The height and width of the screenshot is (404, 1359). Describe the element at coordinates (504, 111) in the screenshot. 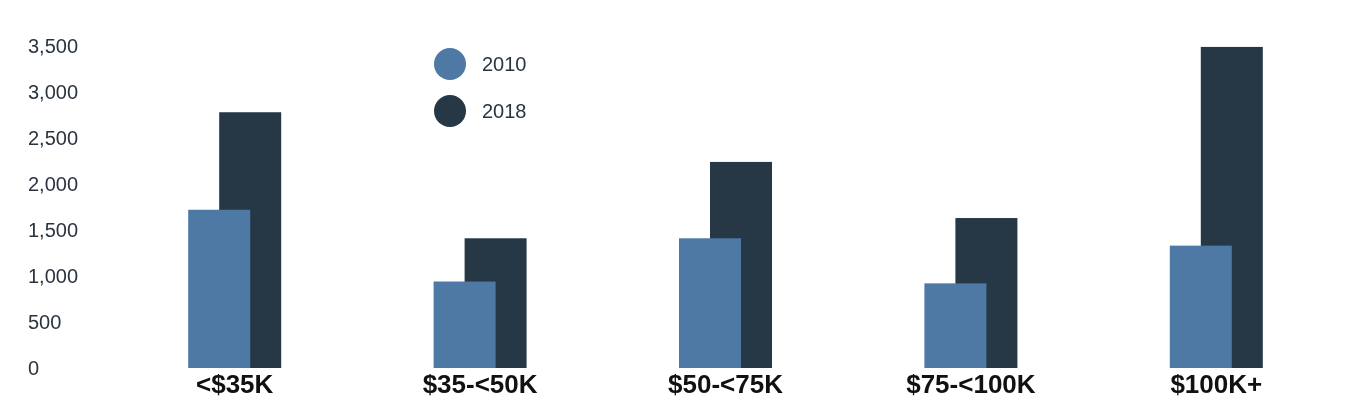

I see `legend-label: 2018` at that location.